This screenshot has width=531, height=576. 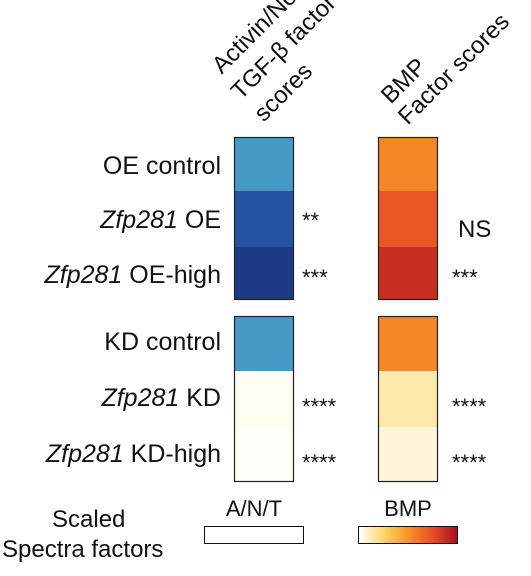 What do you see at coordinates (319, 462) in the screenshot?
I see `significance-ant-kd-high: ****` at bounding box center [319, 462].